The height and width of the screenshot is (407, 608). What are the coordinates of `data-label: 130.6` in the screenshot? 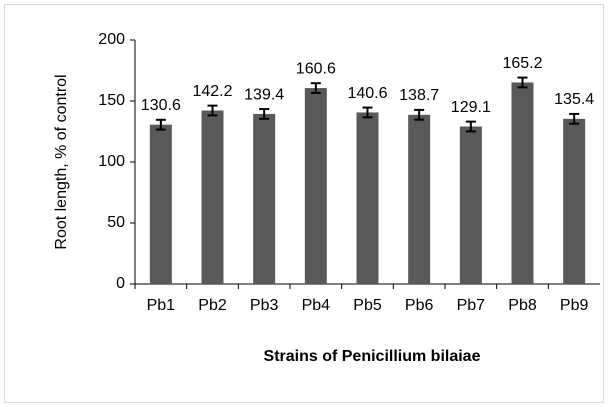 It's located at (161, 105).